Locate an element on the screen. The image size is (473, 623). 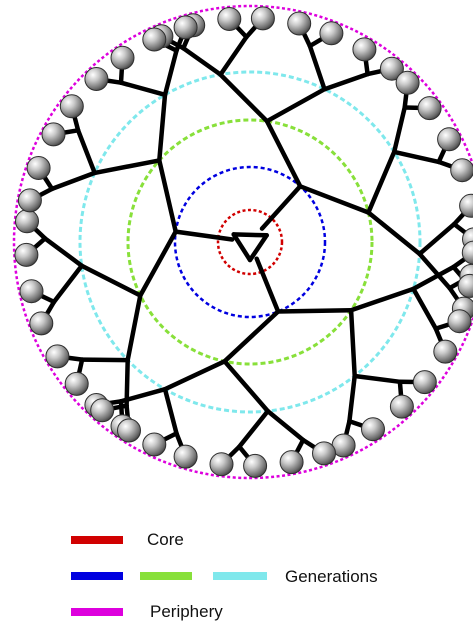
legend-swatch-core is located at coordinates (97, 540).